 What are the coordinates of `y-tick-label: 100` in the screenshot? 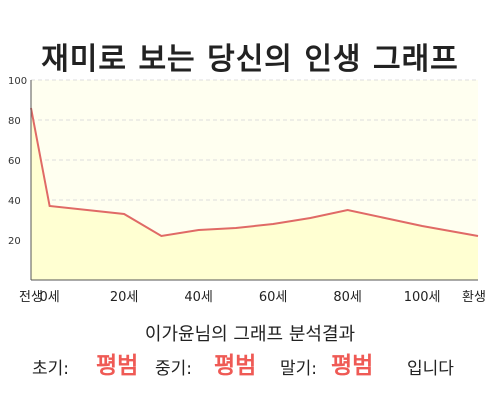 It's located at (17, 81).